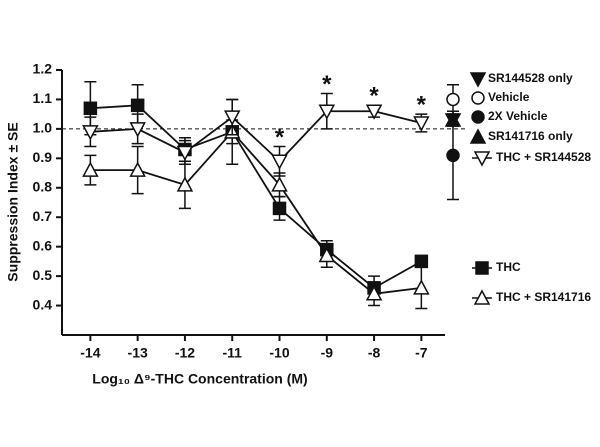 This screenshot has height=447, width=600. I want to click on y-tick-label: 0.6, so click(43, 245).